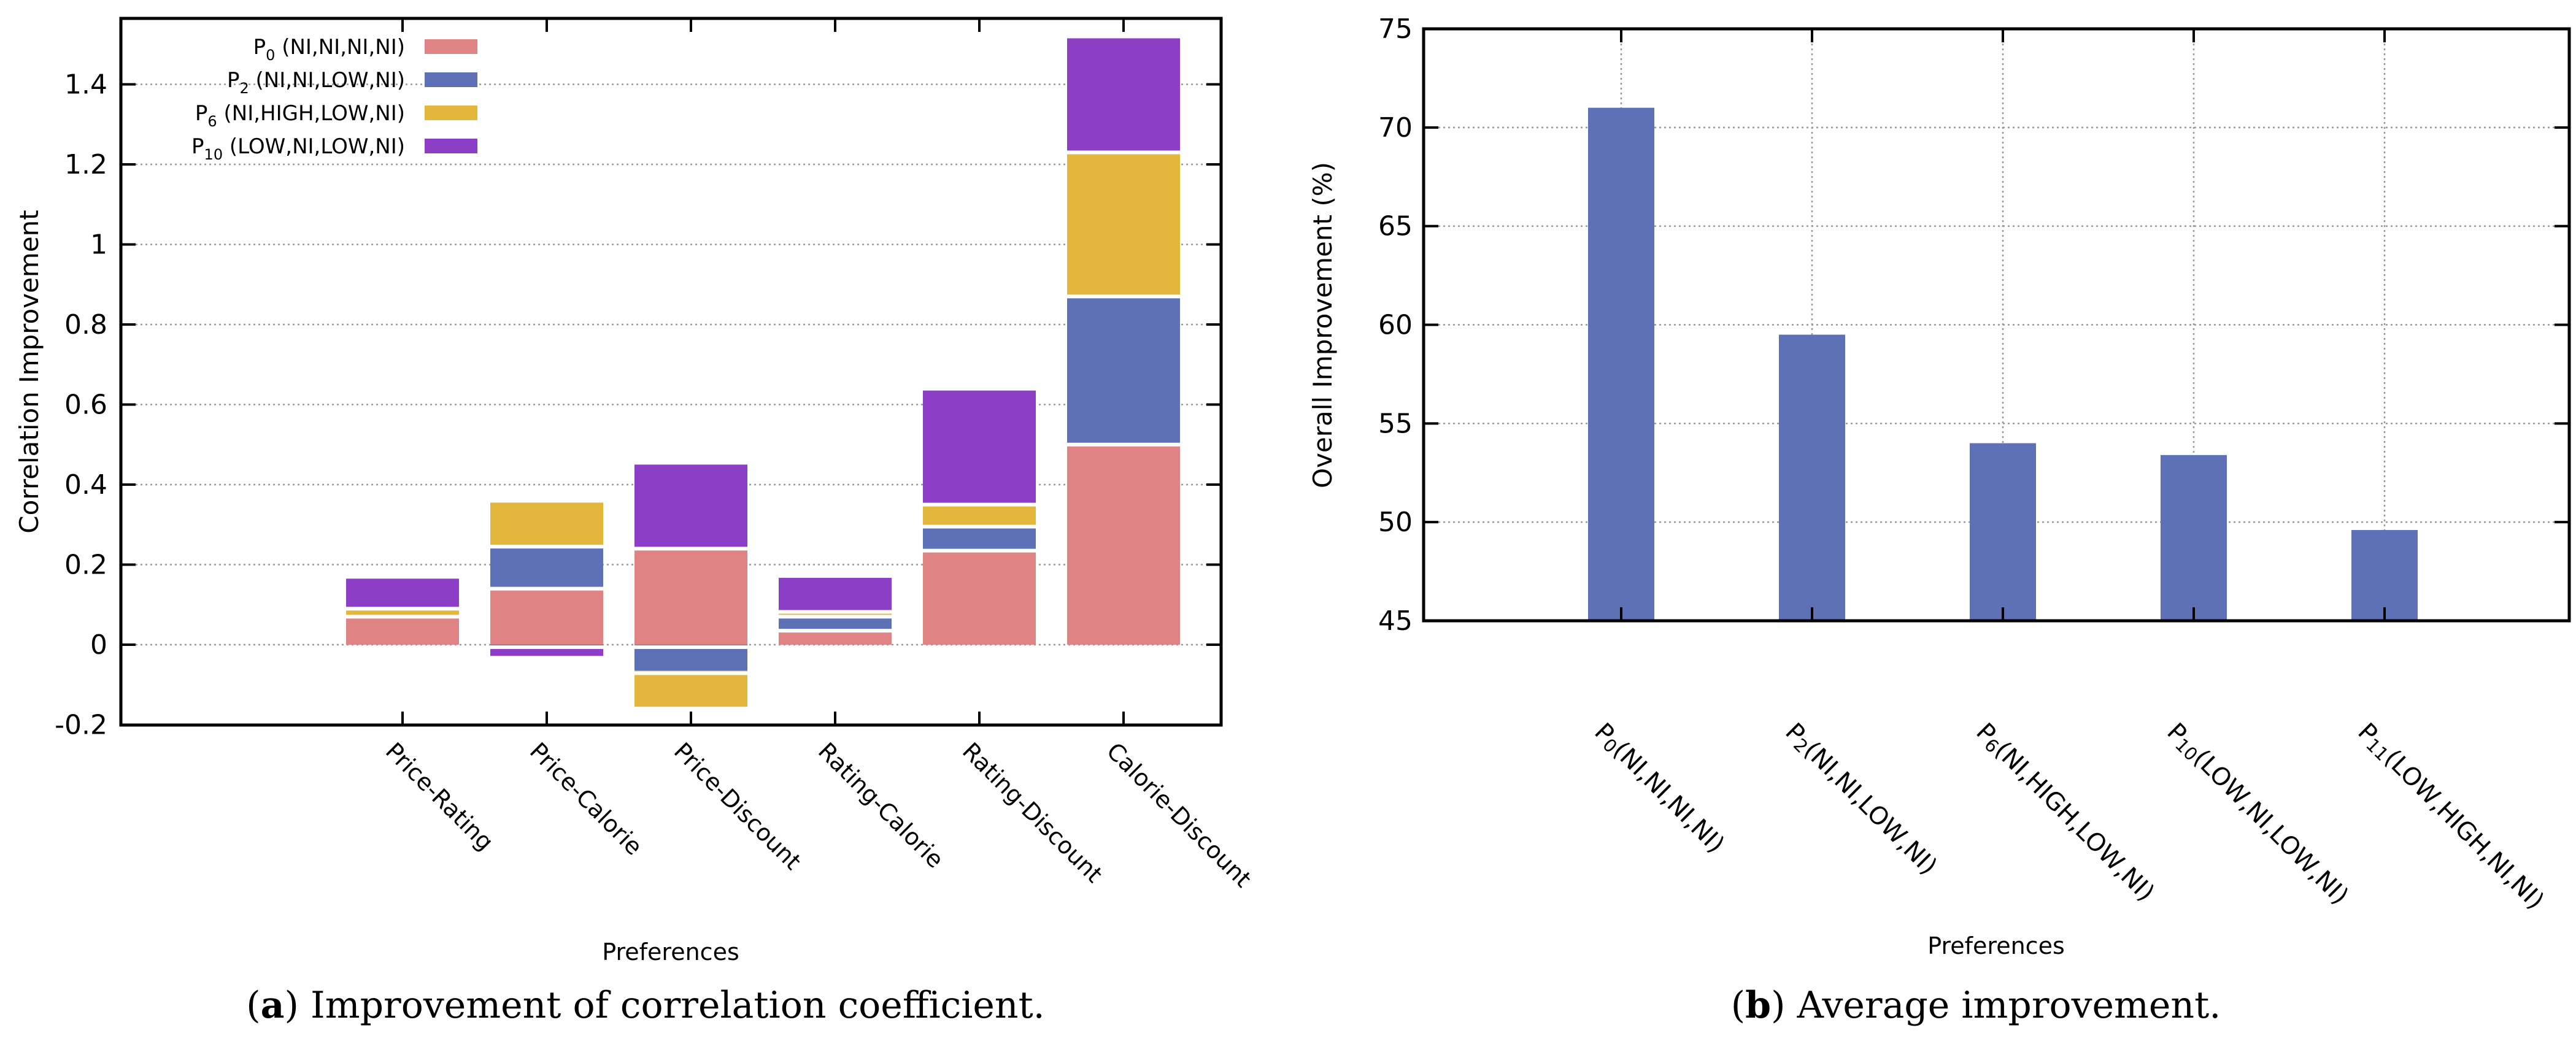 The width and height of the screenshot is (2576, 1052). I want to click on y-tick-label: 55, so click(1395, 423).